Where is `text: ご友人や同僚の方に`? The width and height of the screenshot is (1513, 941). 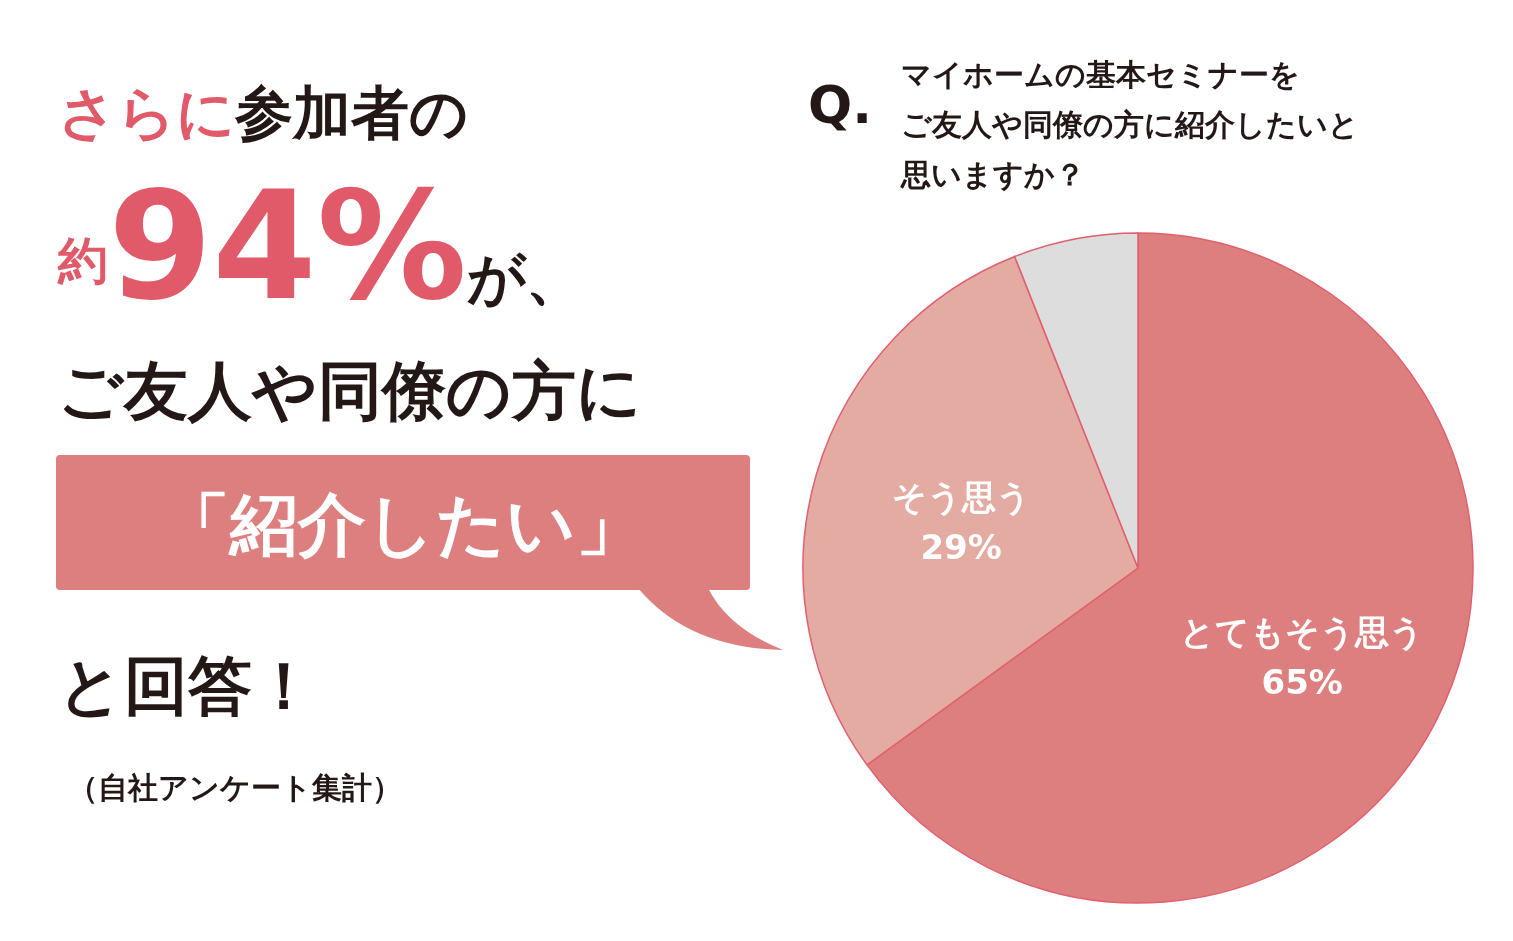
text: ご友人や同僚の方に is located at coordinates (350, 391).